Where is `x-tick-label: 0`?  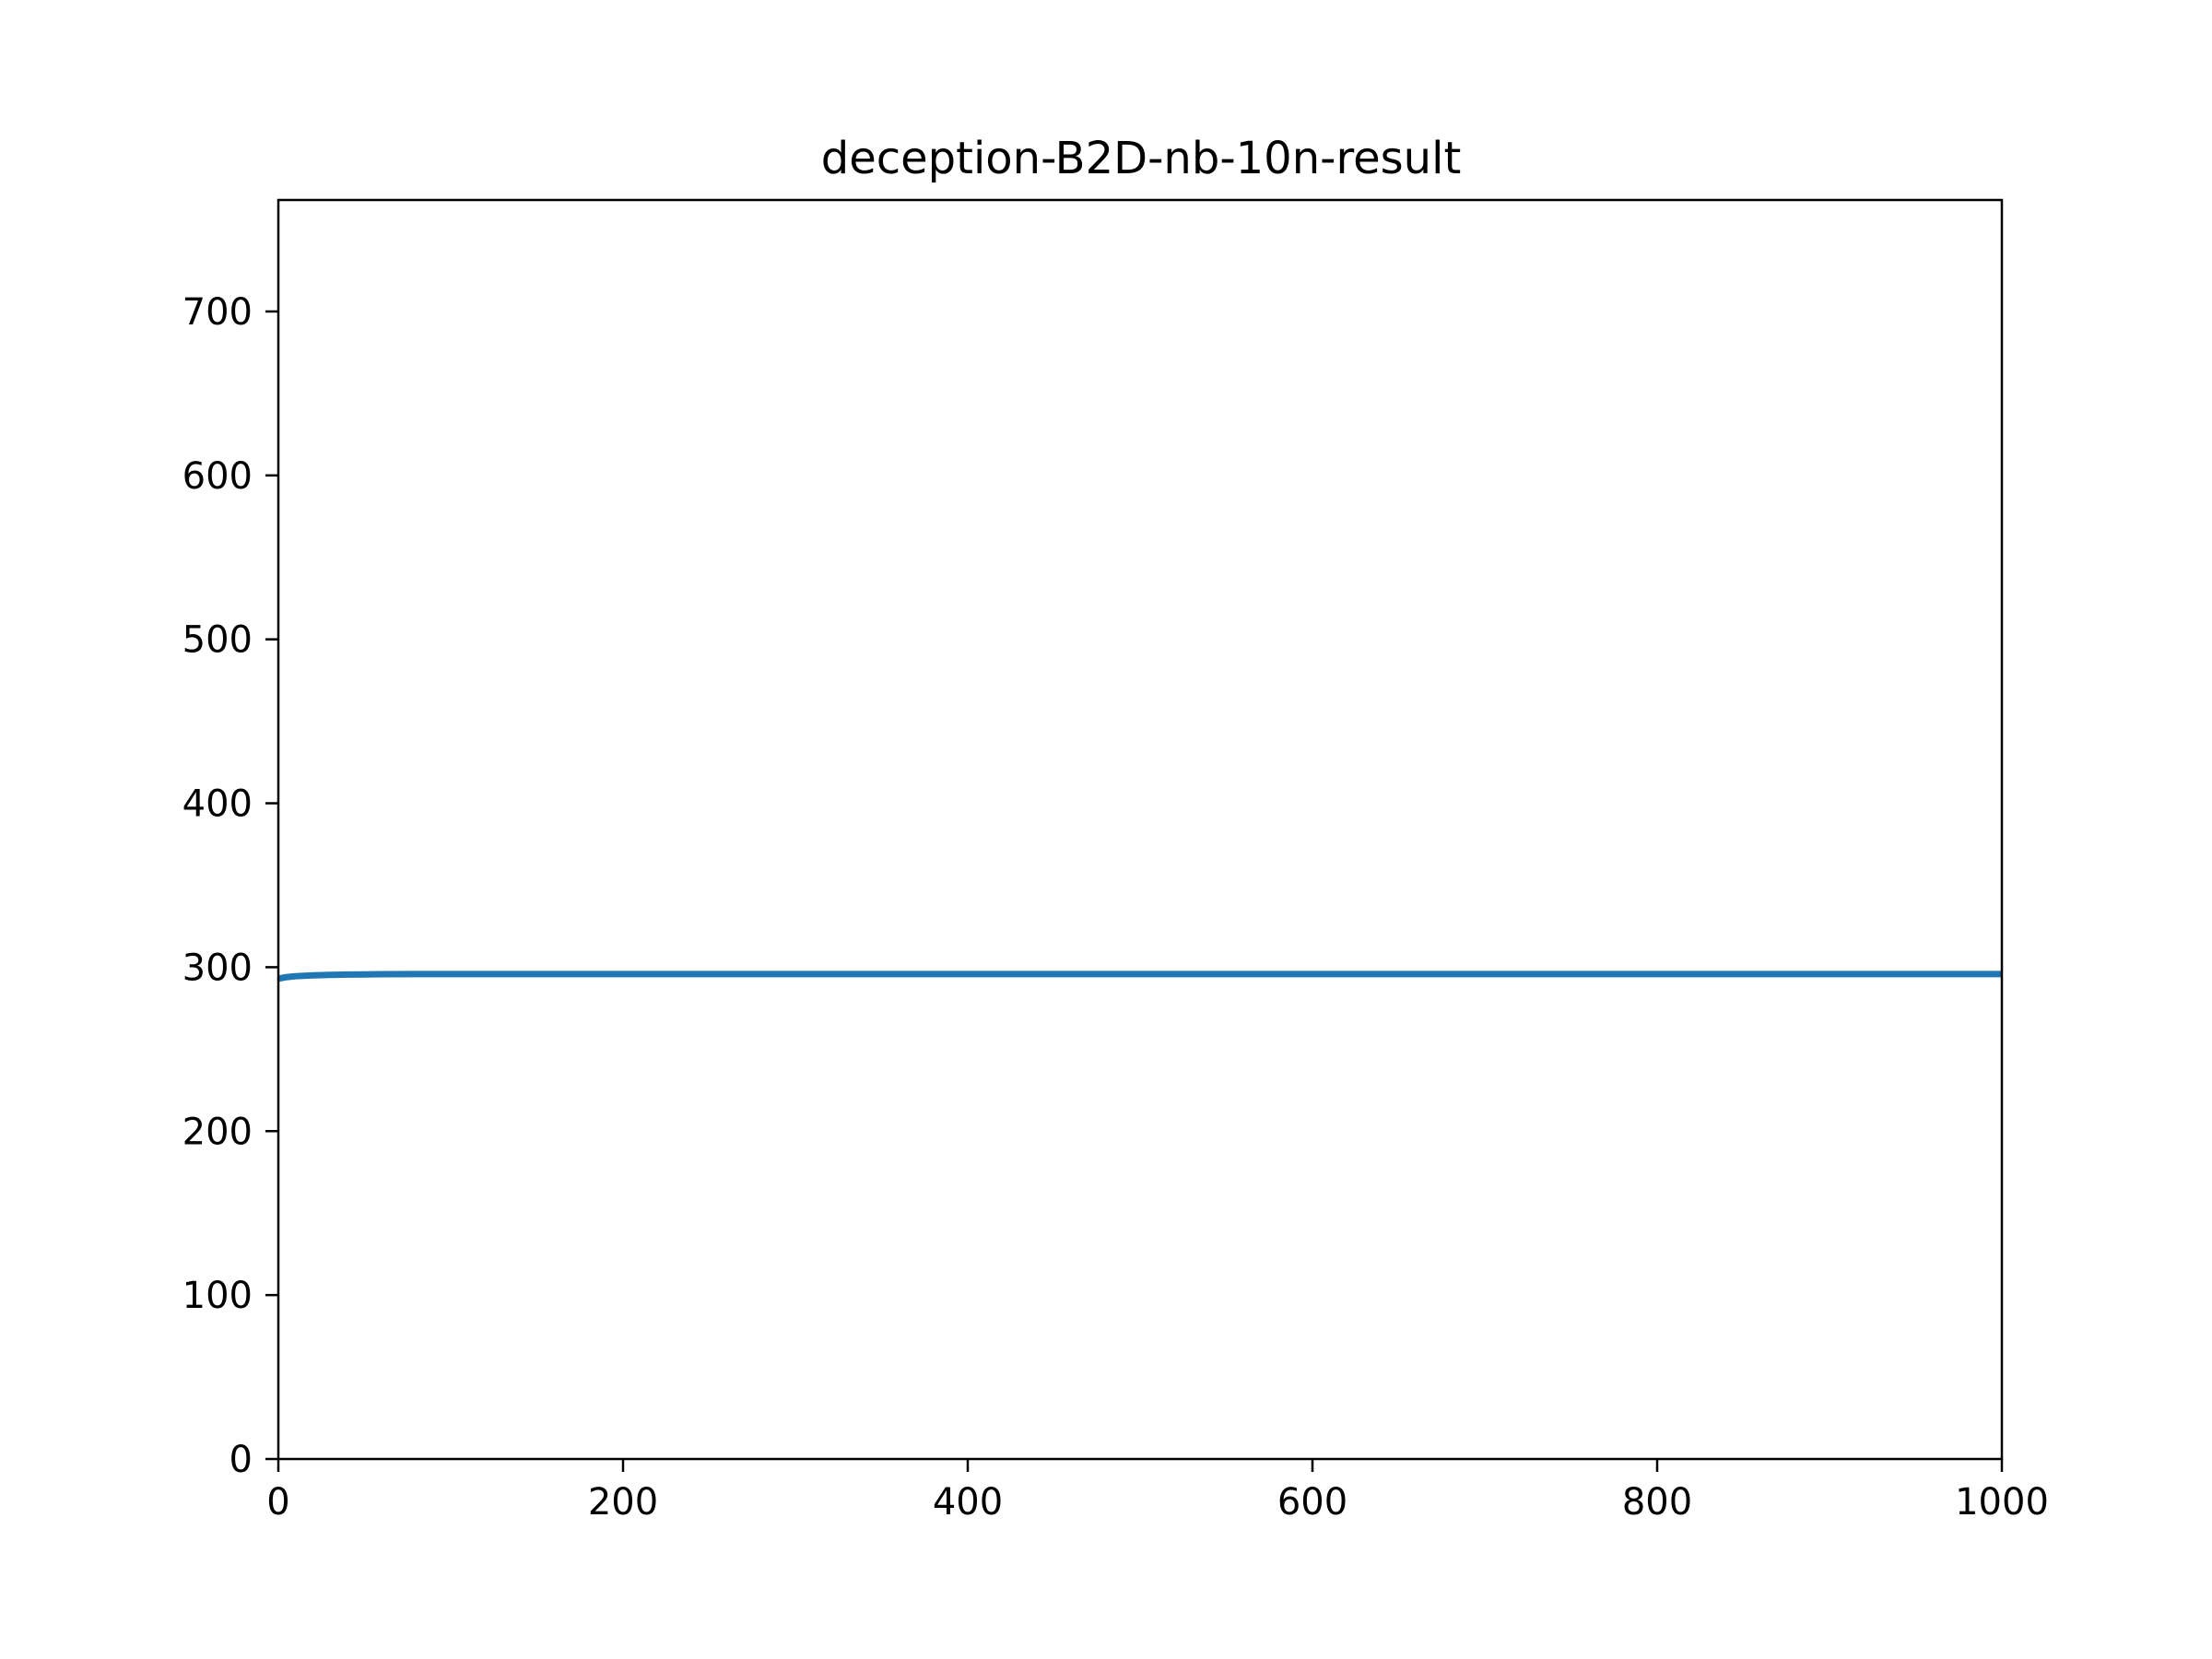 x-tick-label: 0 is located at coordinates (277, 1502).